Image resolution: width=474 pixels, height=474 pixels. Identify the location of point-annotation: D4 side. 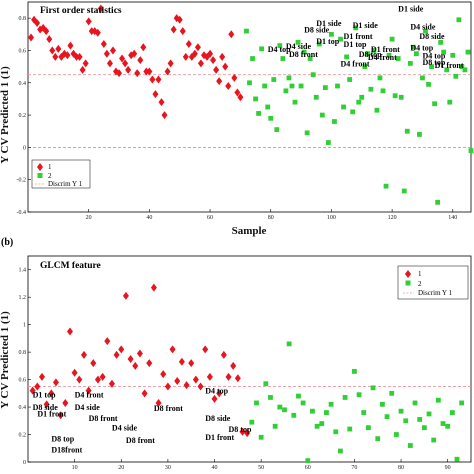
(88, 407).